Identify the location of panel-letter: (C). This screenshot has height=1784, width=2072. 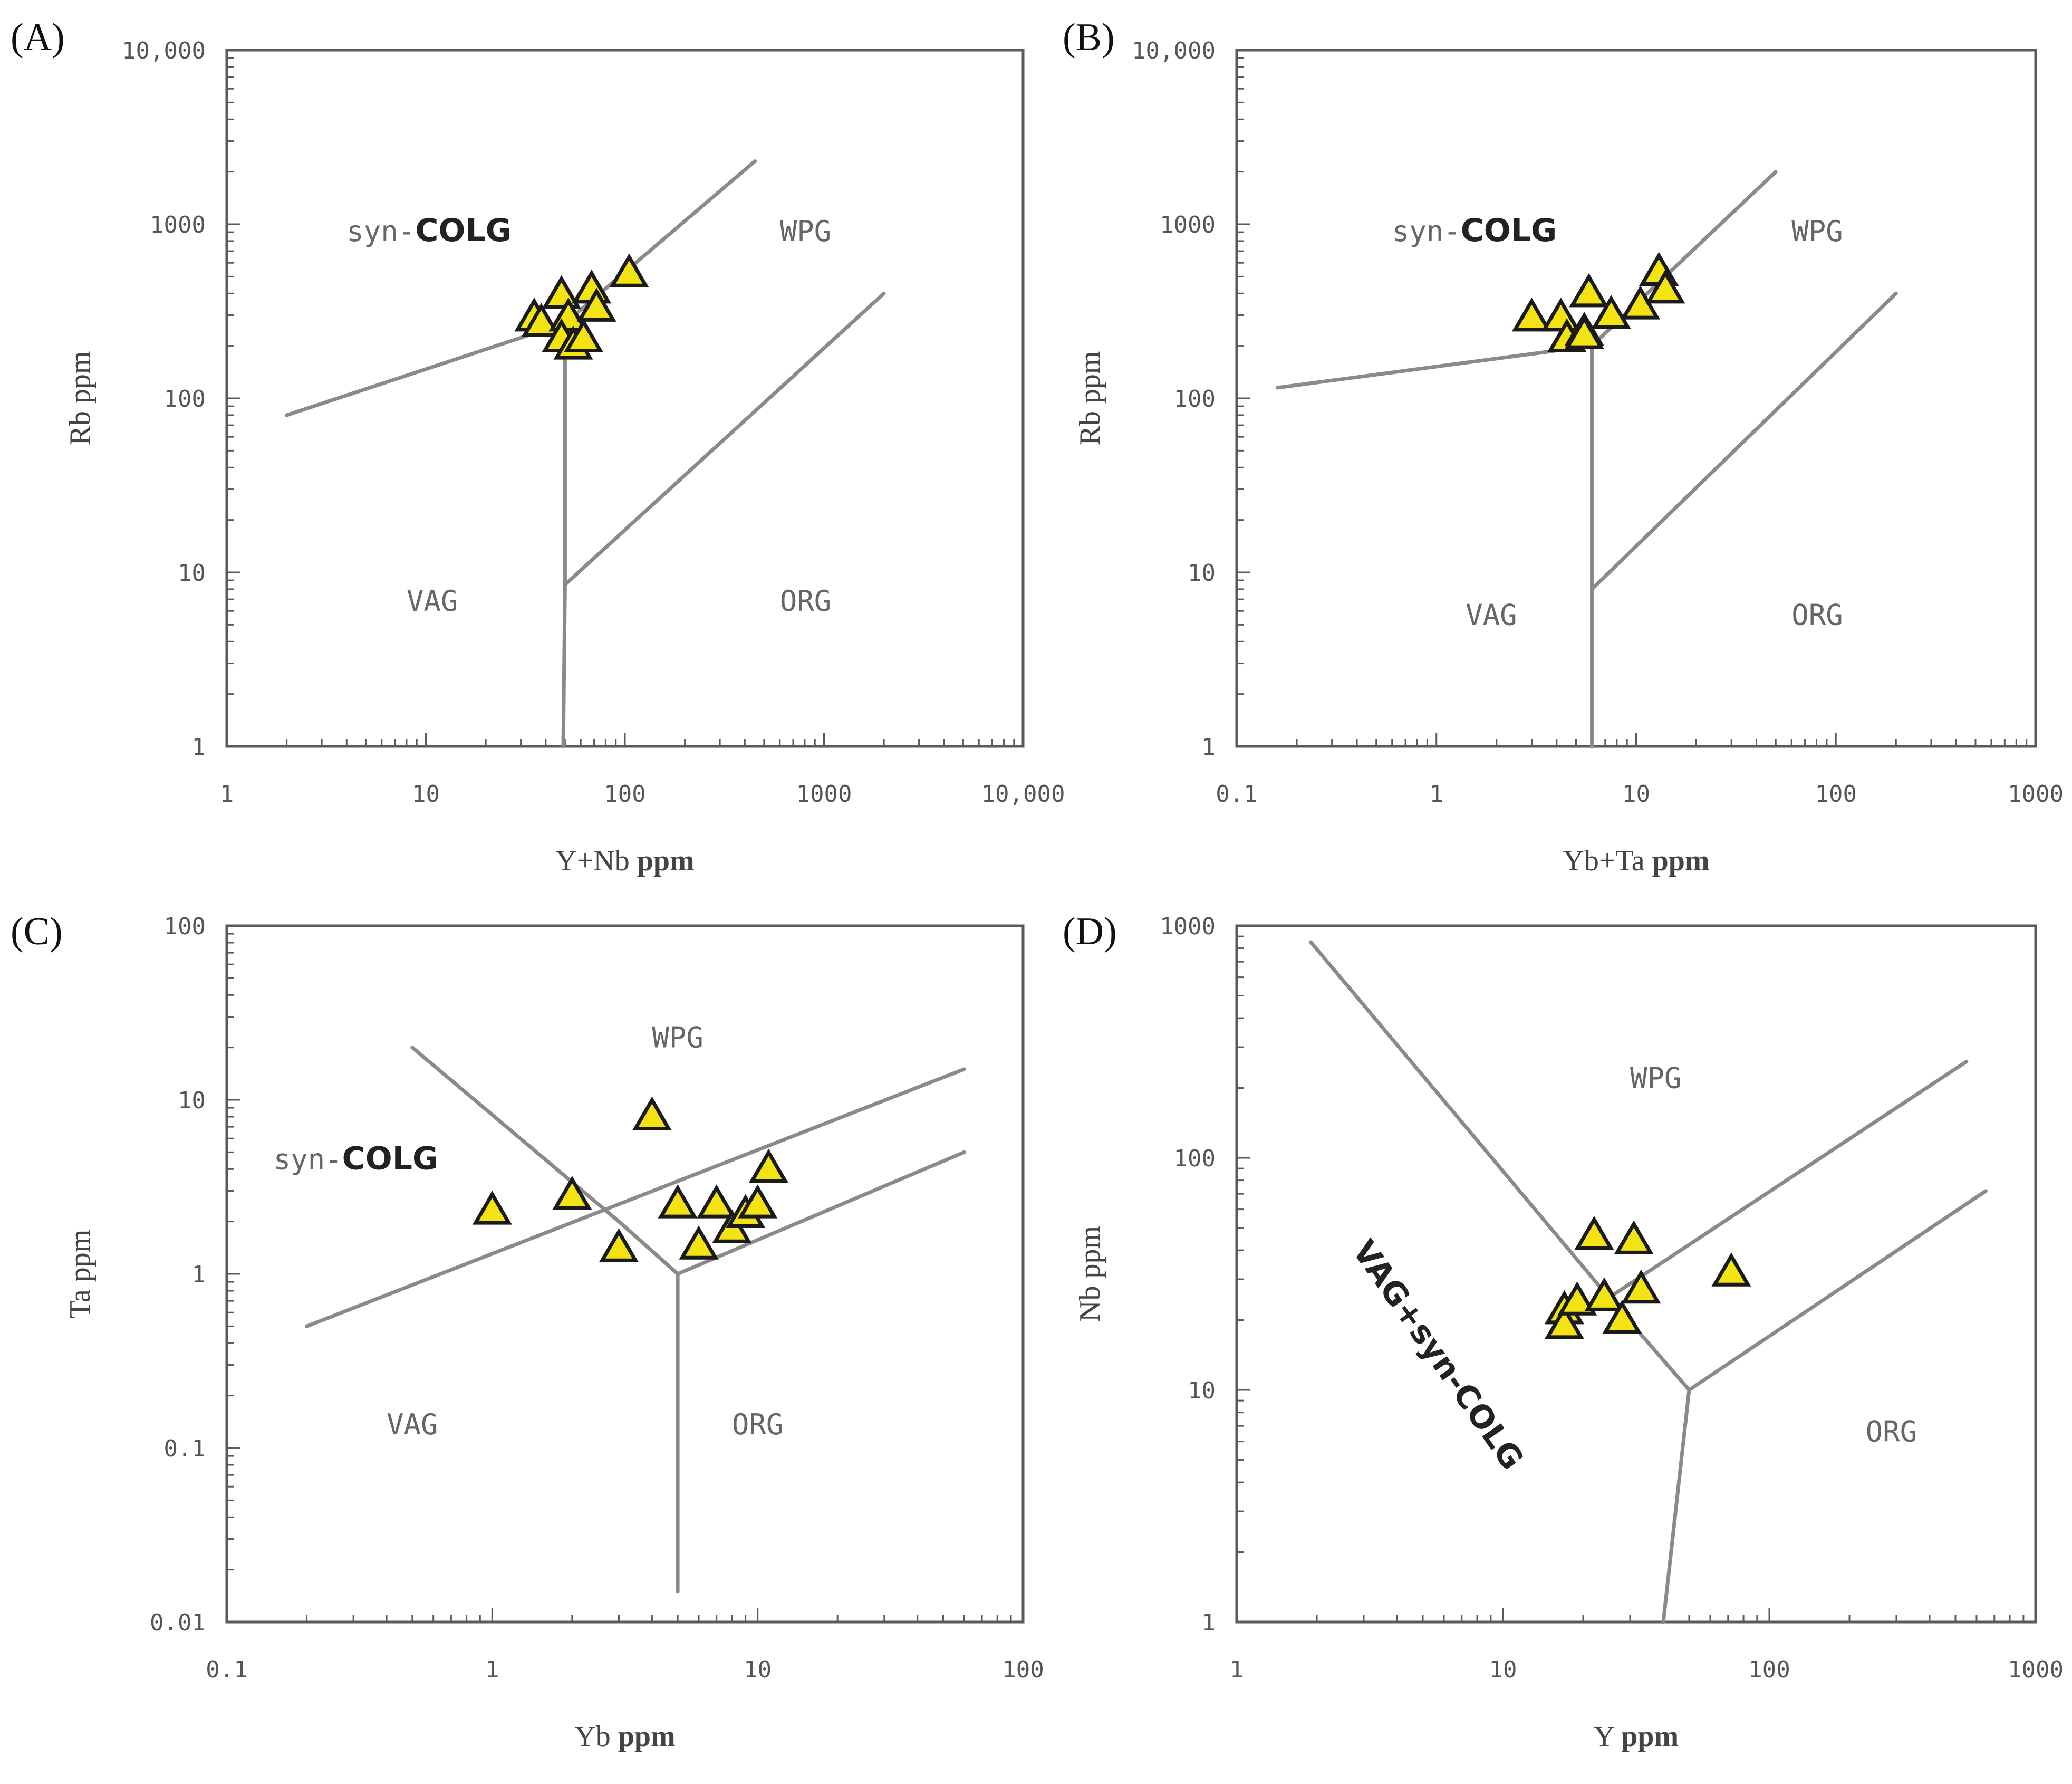
(37, 931).